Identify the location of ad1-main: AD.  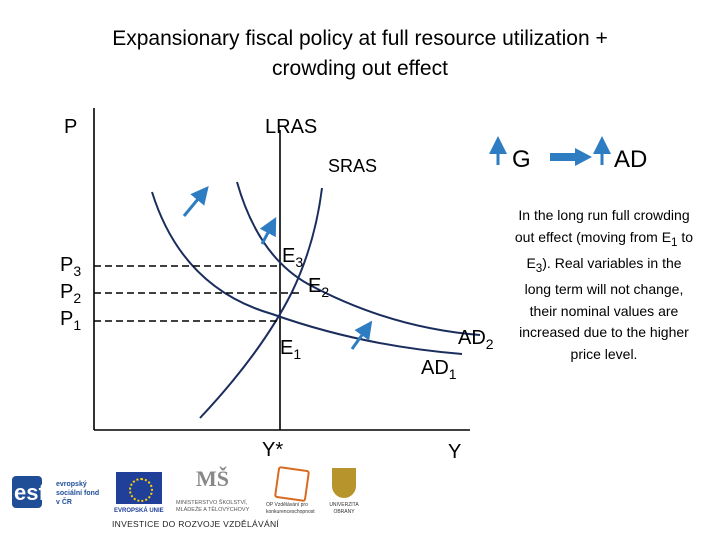
(435, 368).